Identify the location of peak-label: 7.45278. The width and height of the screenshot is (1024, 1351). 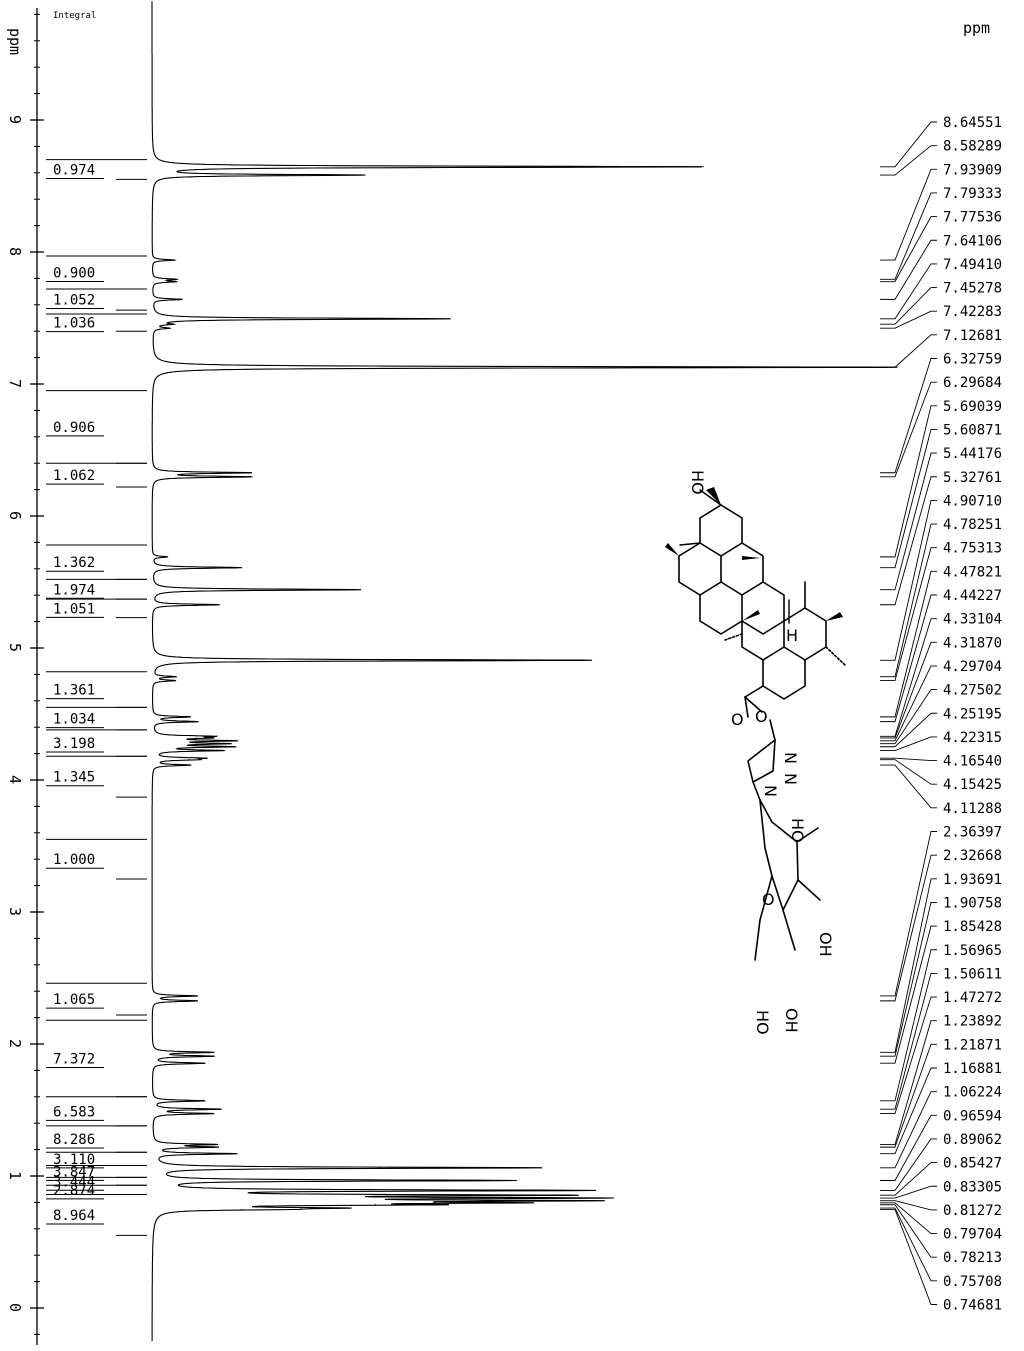
(972, 289).